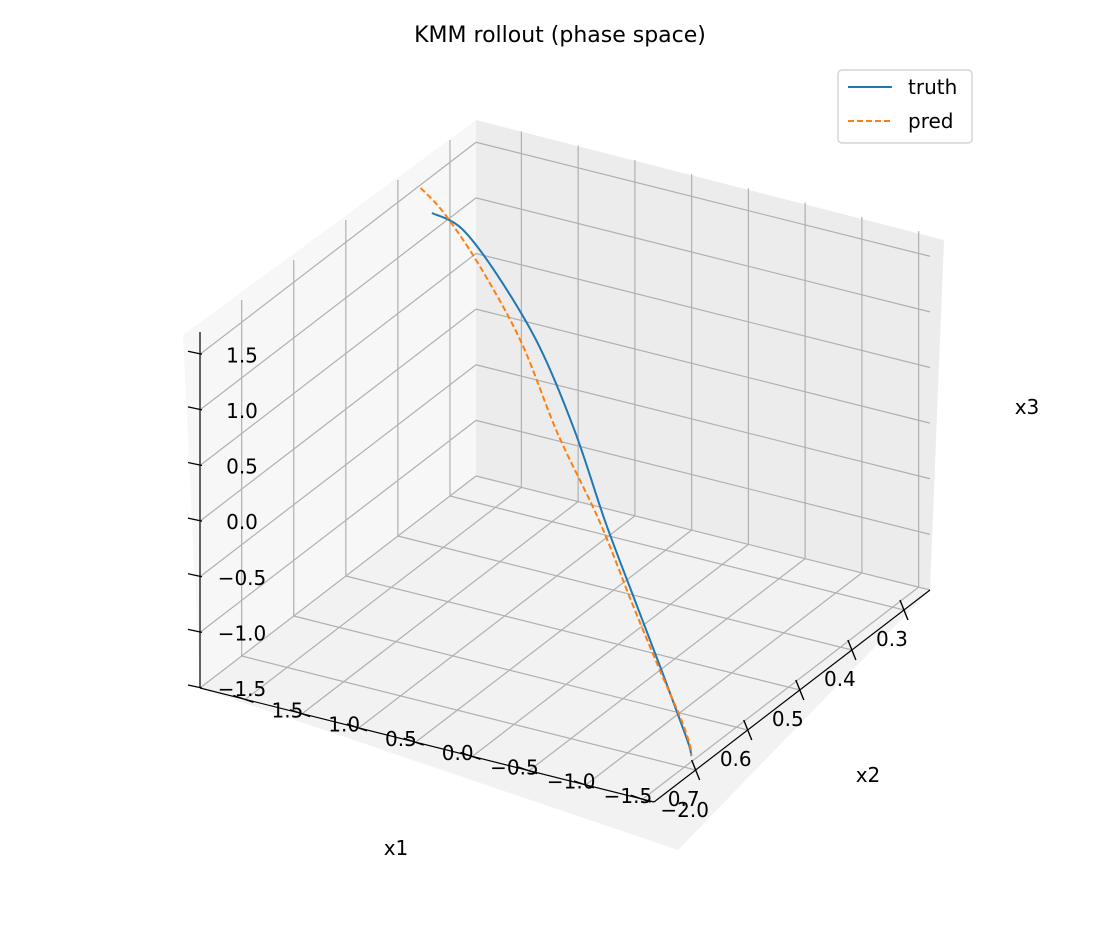 The image size is (1120, 928). Describe the element at coordinates (930, 121) in the screenshot. I see `legend-label-pred: pred` at that location.